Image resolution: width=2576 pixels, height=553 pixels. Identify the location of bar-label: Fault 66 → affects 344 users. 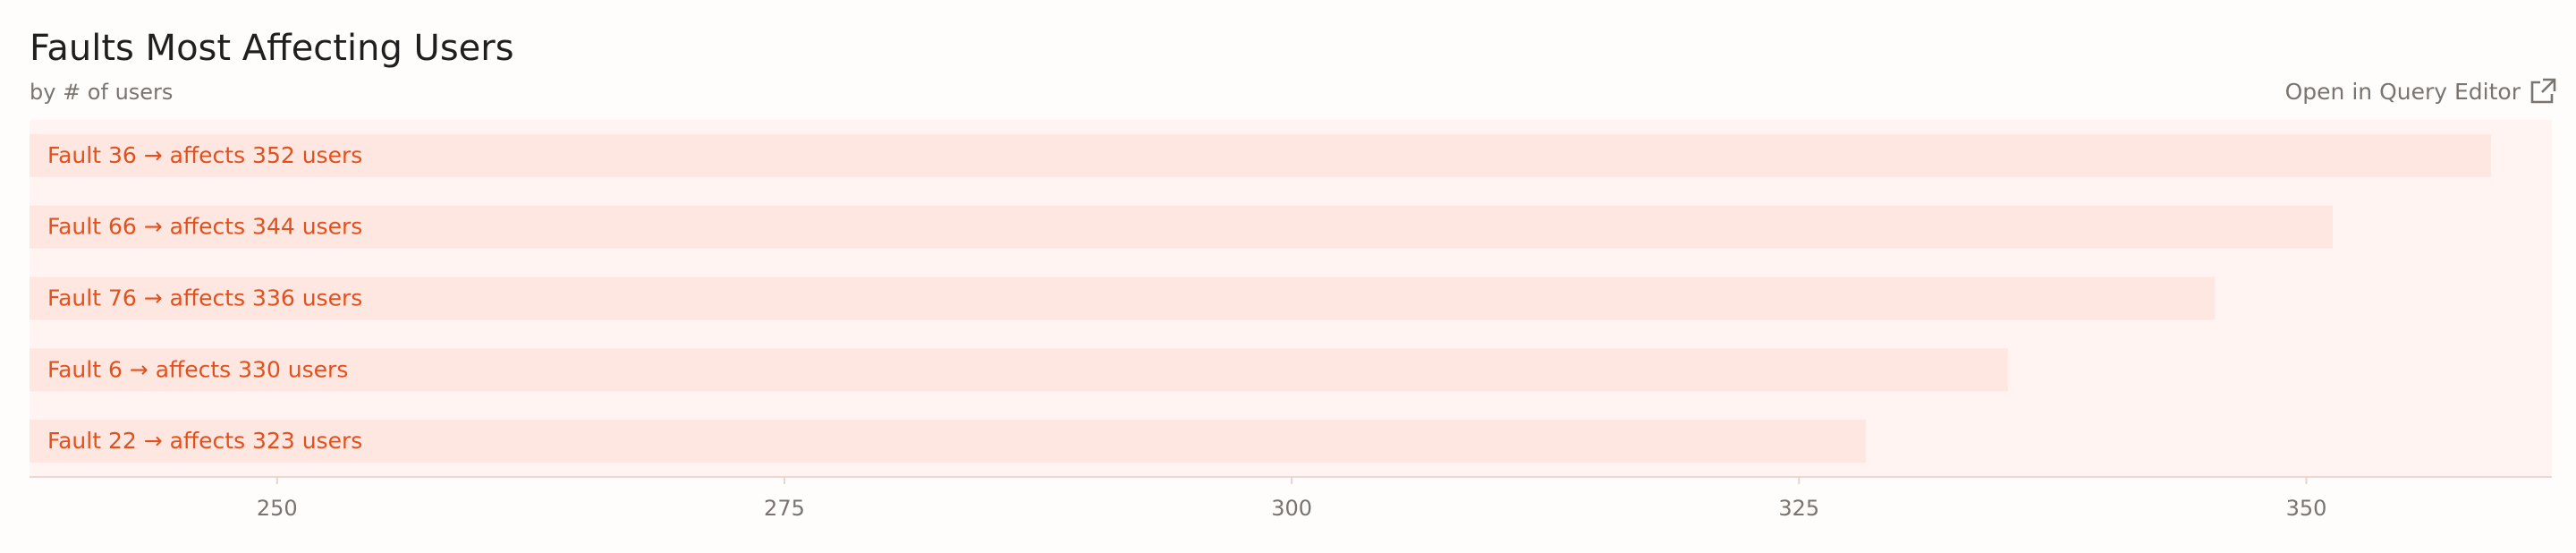
(204, 227).